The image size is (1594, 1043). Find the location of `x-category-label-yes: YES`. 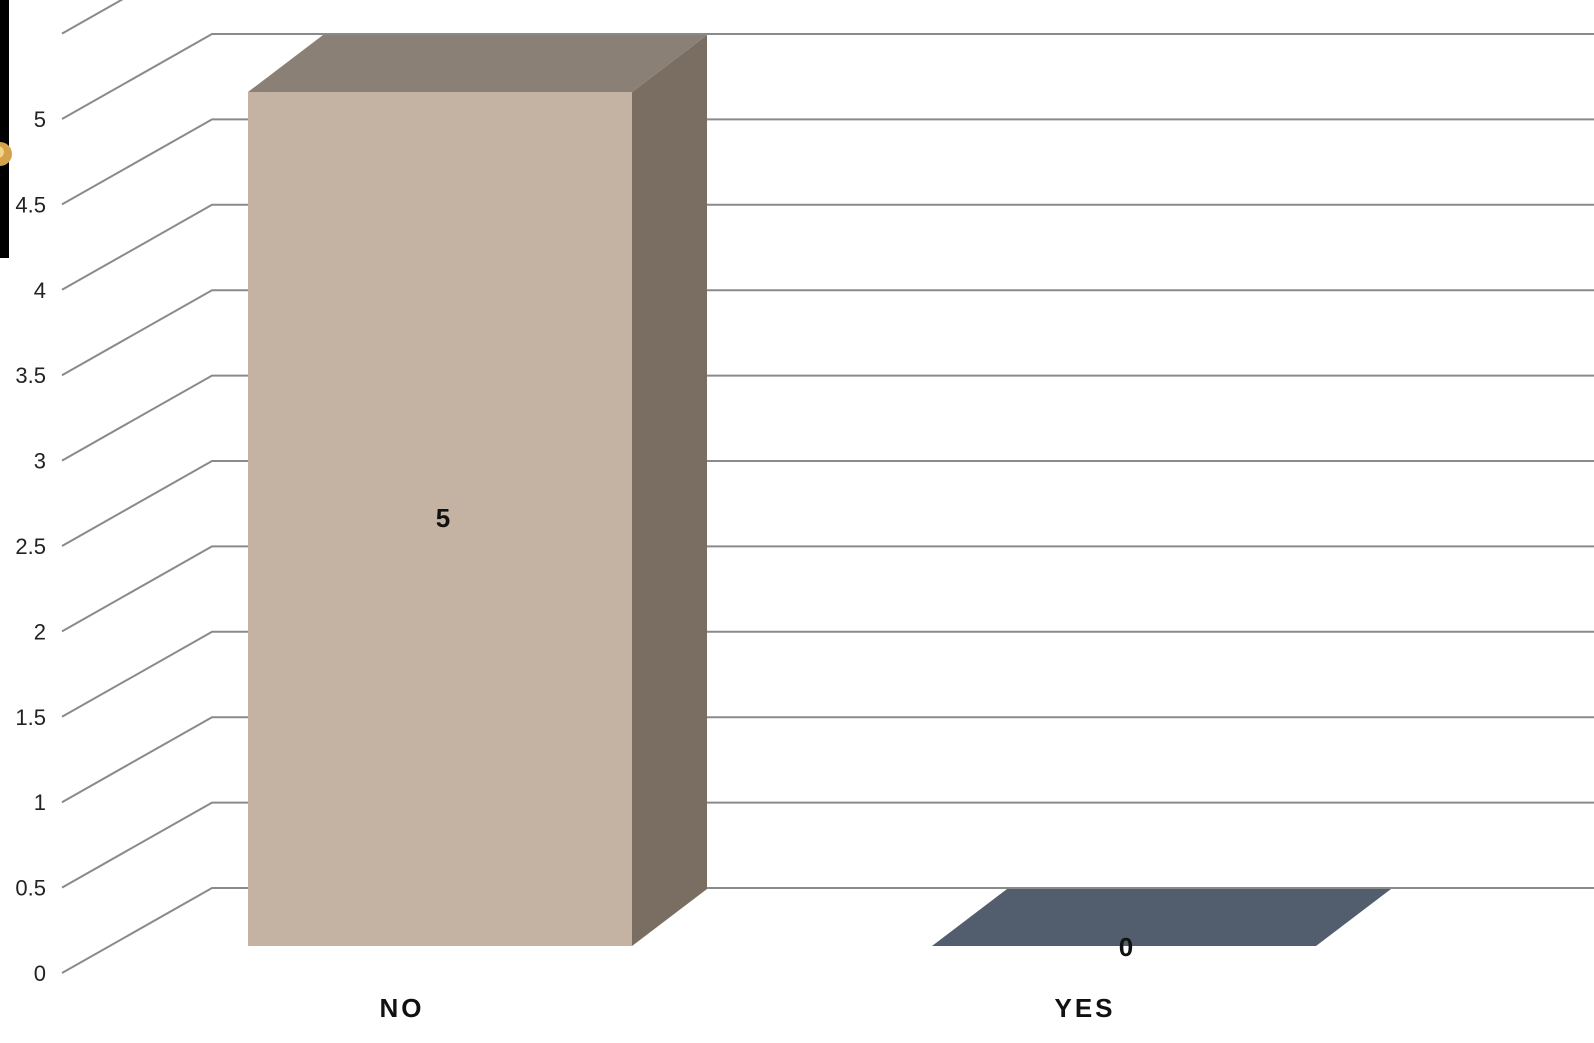

x-category-label-yes: YES is located at coordinates (1084, 1008).